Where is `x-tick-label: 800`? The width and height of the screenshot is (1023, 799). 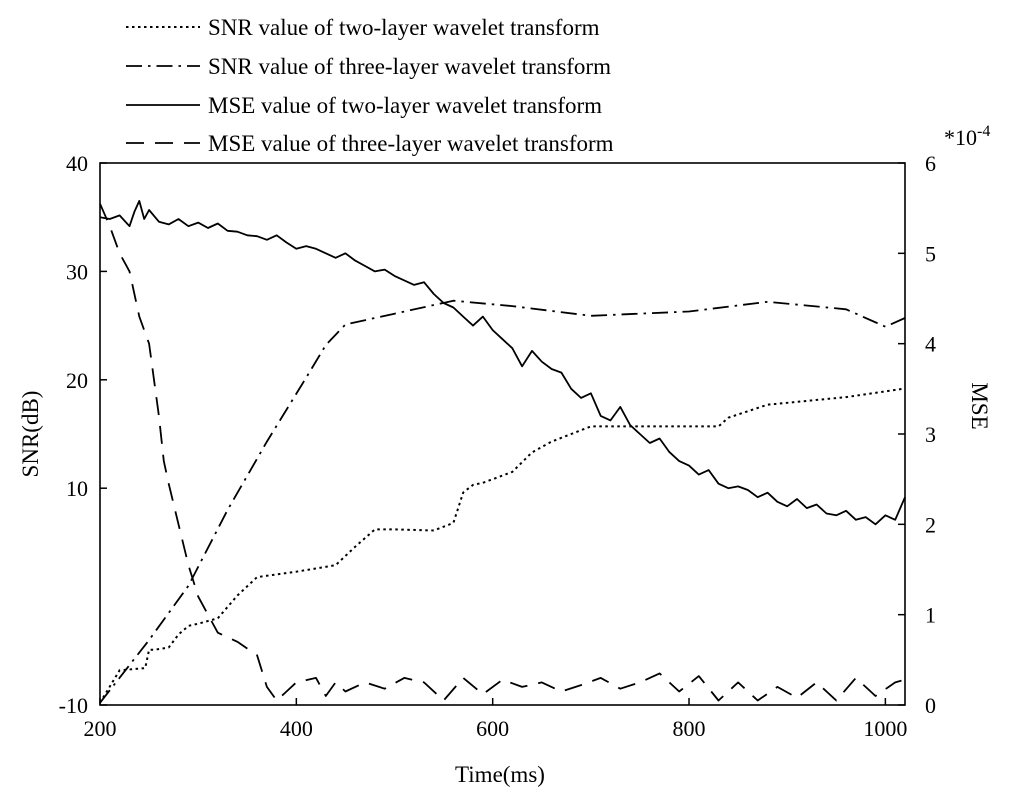 x-tick-label: 800 is located at coordinates (689, 728).